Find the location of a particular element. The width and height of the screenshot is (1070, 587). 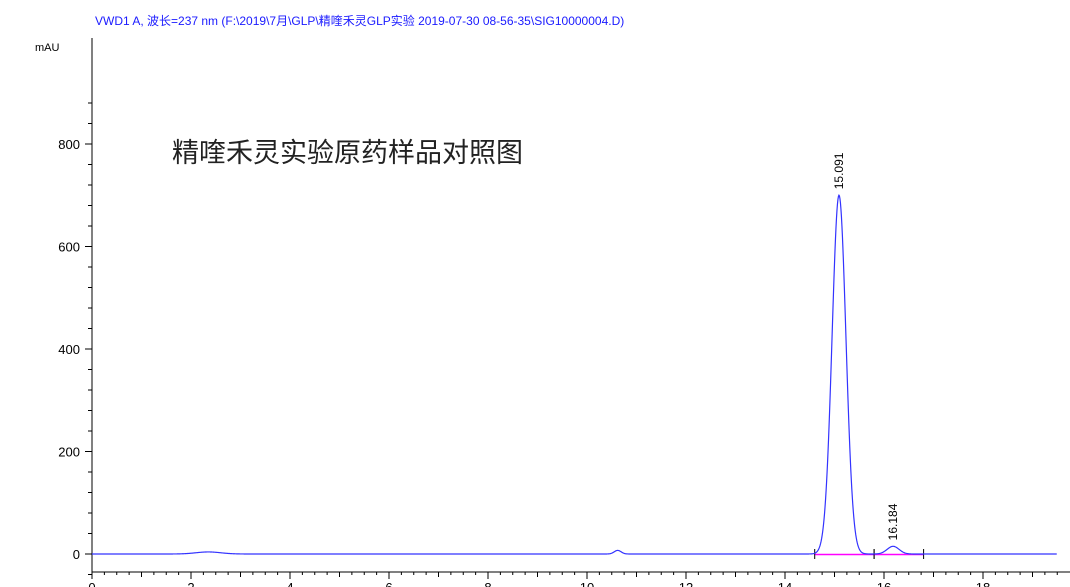

y-tick-label: 400 is located at coordinates (69, 349).